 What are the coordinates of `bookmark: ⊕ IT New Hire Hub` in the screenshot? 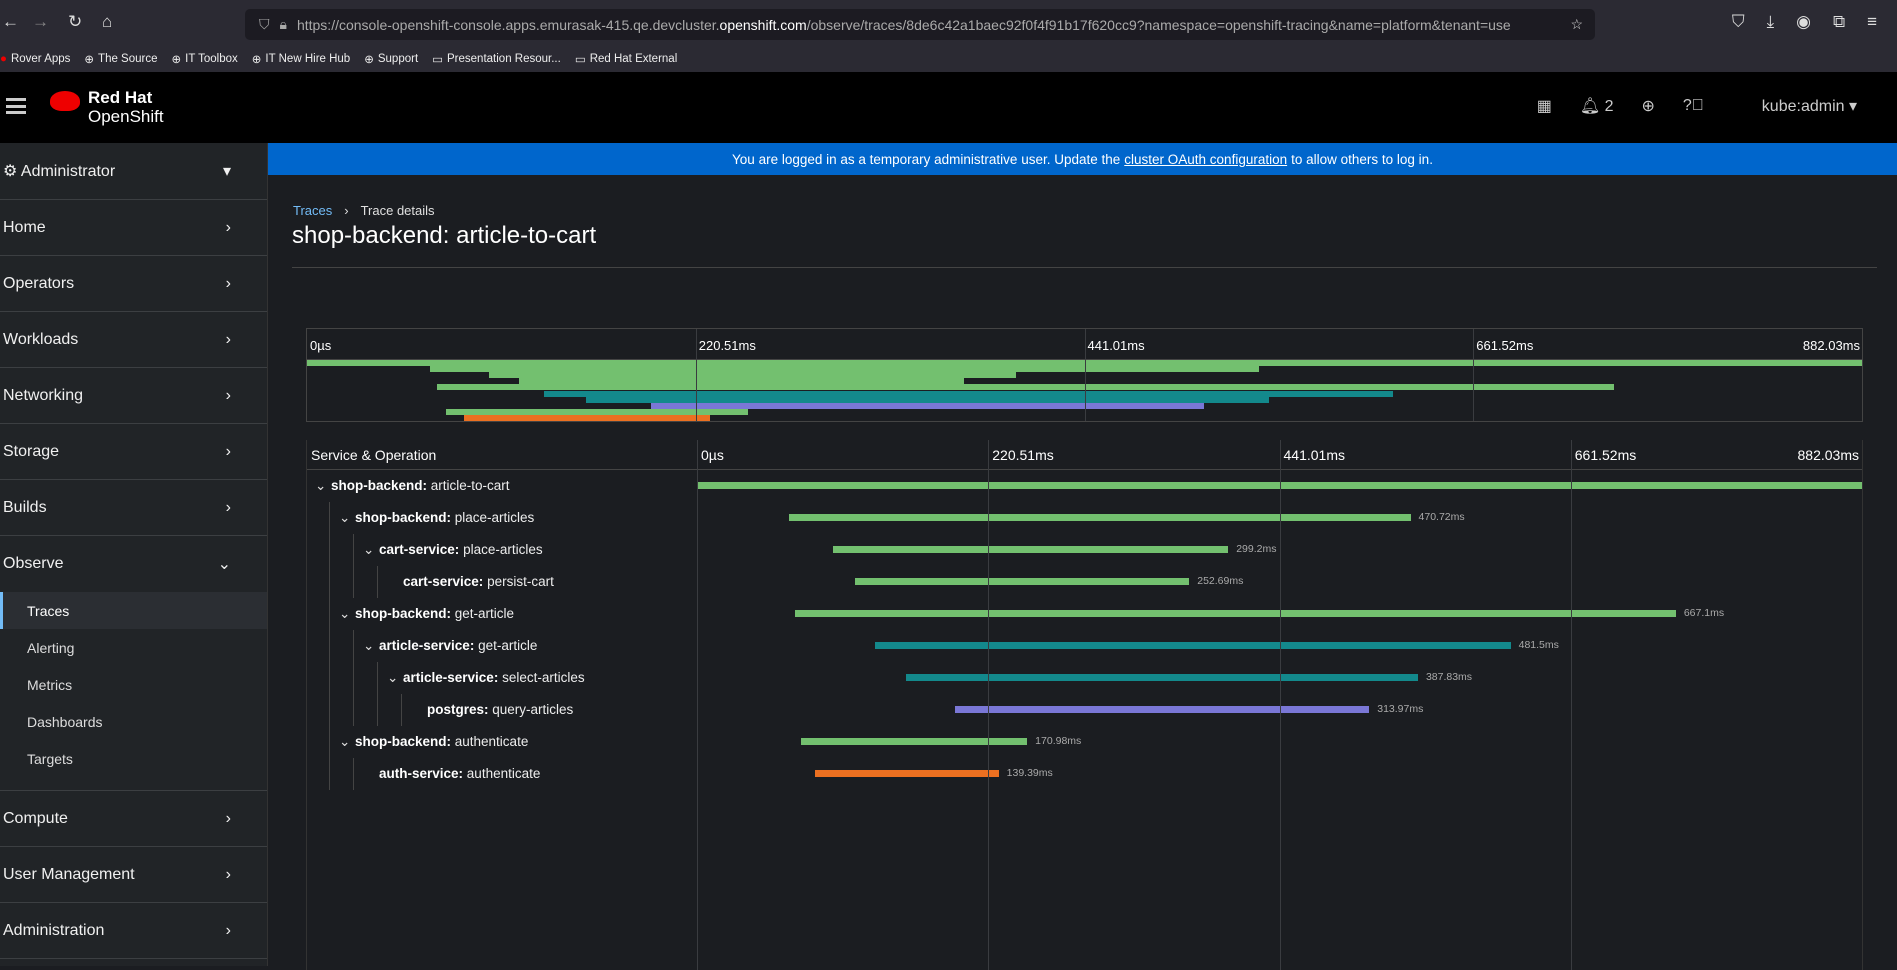 It's located at (301, 59).